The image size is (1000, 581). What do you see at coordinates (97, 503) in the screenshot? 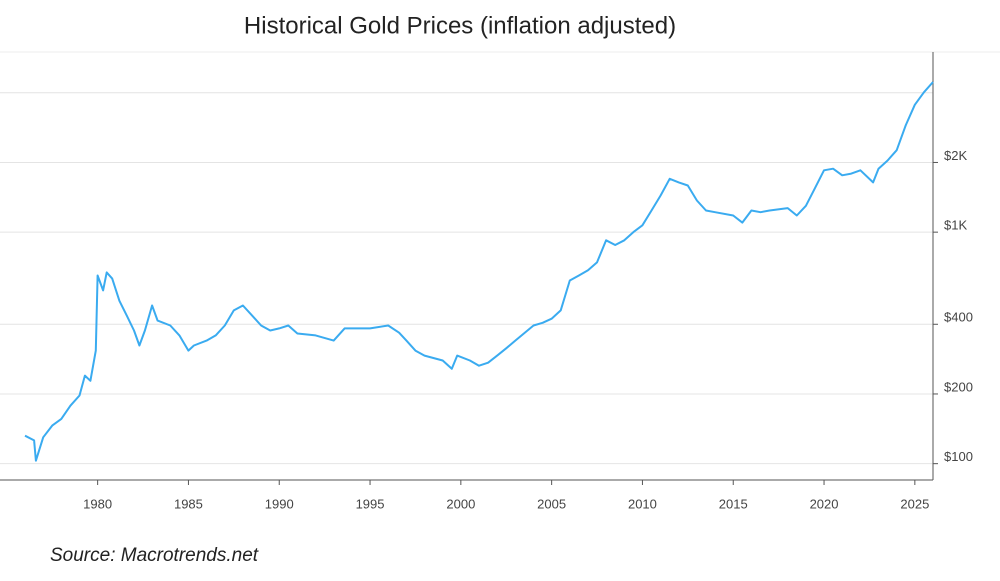
I see `x-tick-label: 1980` at bounding box center [97, 503].